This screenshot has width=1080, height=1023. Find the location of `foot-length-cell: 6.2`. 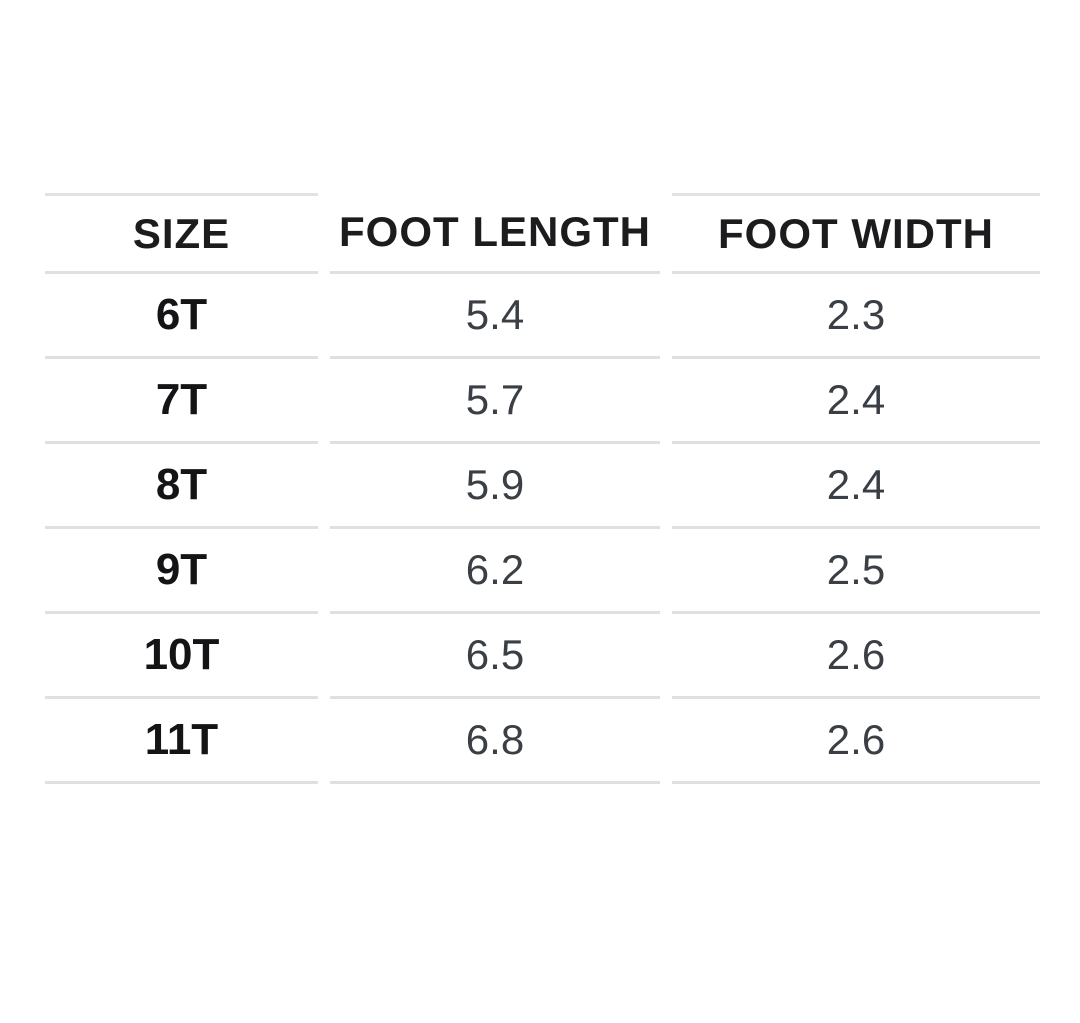

foot-length-cell: 6.2 is located at coordinates (495, 571).